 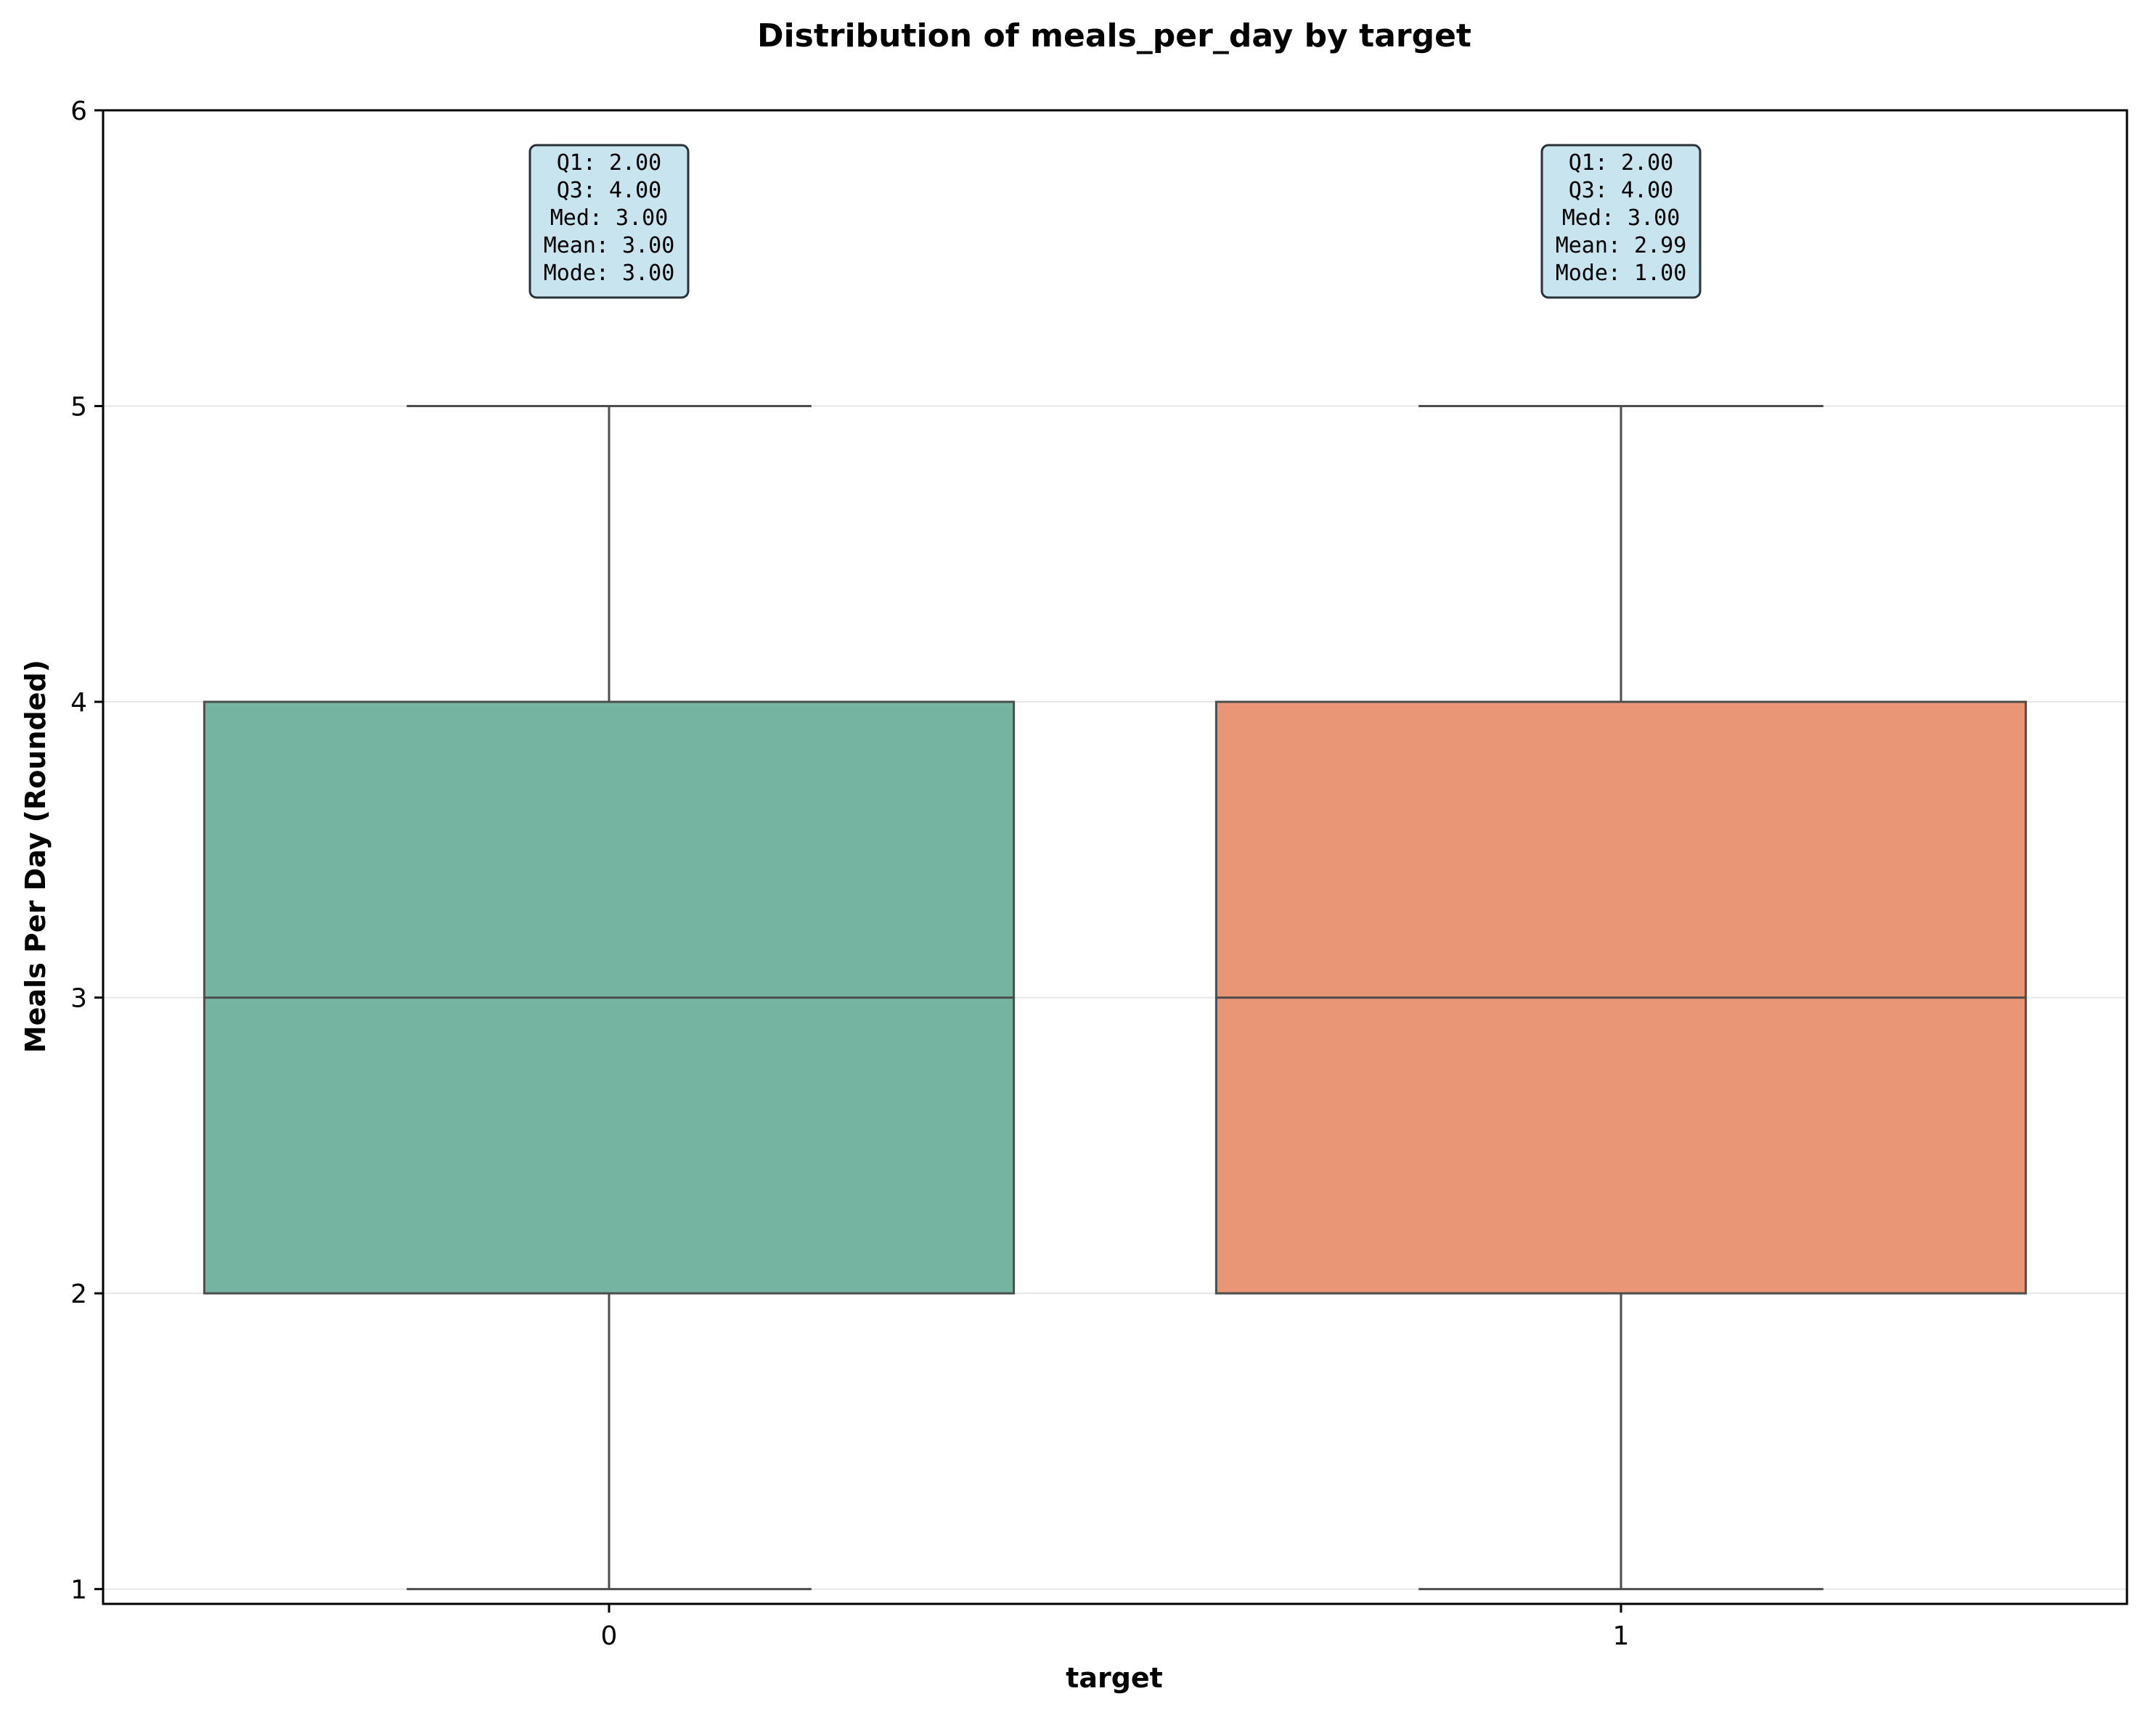 What do you see at coordinates (610, 1636) in the screenshot?
I see `x-tick-label: 0` at bounding box center [610, 1636].